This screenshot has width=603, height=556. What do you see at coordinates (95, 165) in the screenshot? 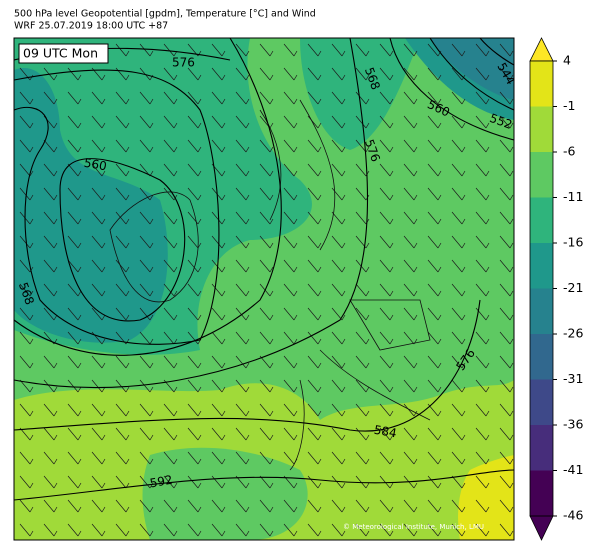
I see `contour-label: 560` at bounding box center [95, 165].